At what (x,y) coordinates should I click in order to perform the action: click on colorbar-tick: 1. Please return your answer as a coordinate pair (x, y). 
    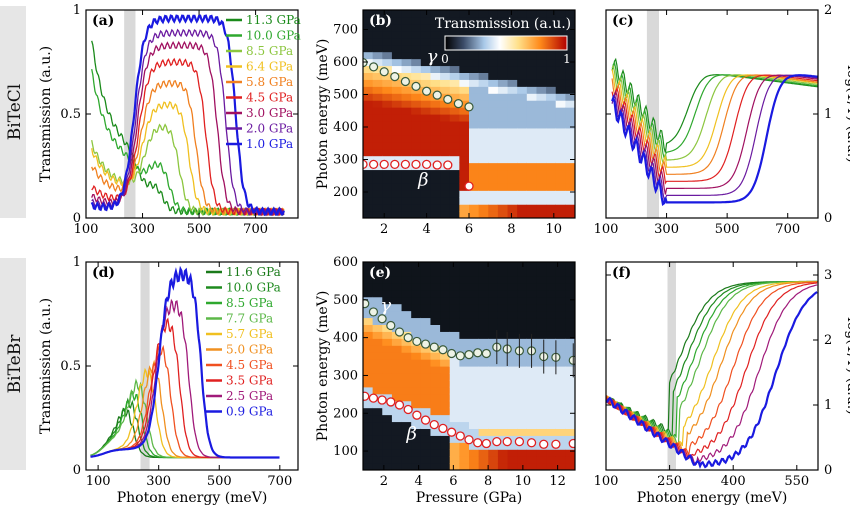
    Looking at the image, I should click on (567, 59).